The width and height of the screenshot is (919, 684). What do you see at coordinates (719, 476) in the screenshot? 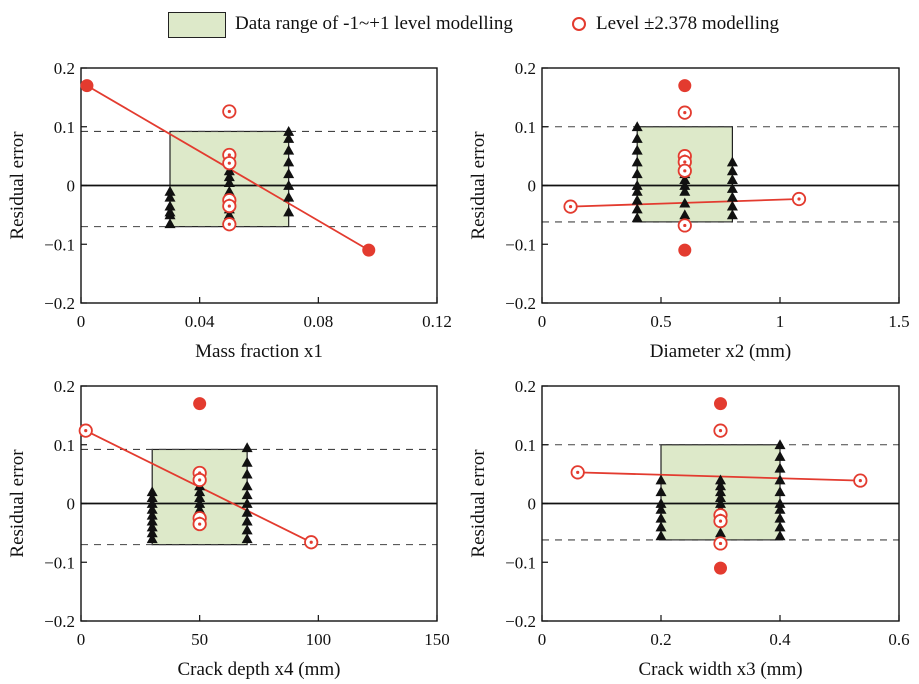
I see `fit-line` at bounding box center [719, 476].